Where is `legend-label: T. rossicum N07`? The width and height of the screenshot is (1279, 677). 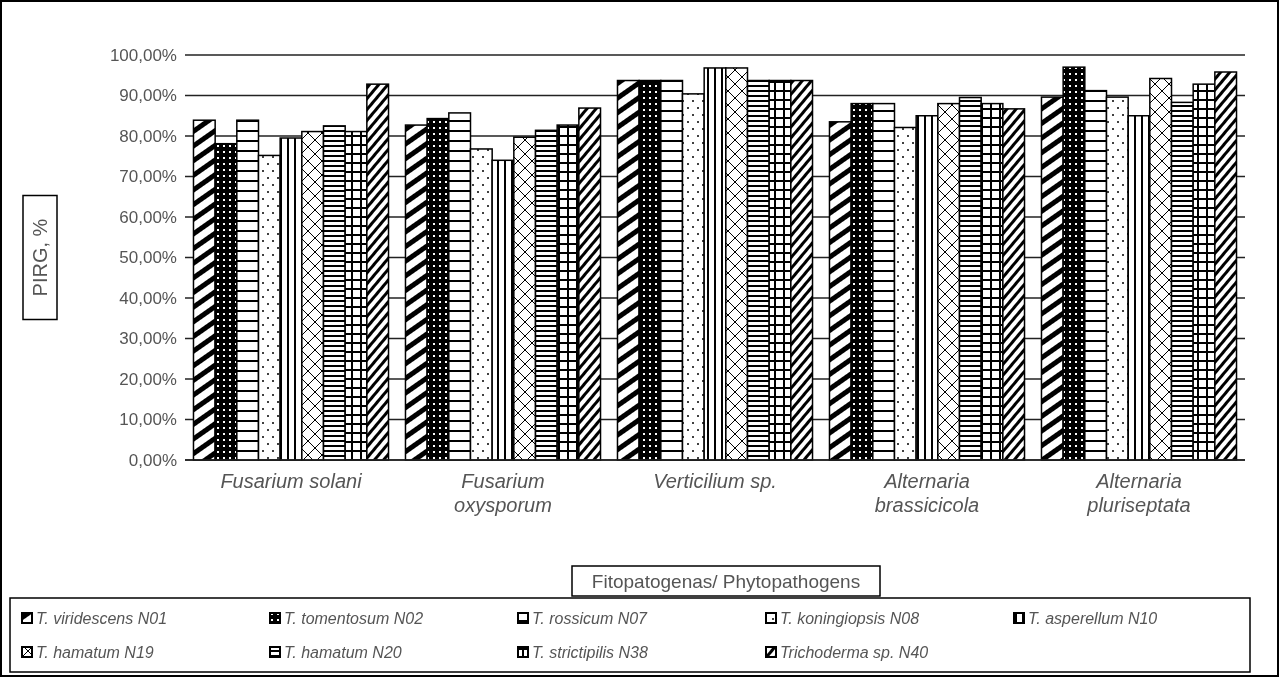 legend-label: T. rossicum N07 is located at coordinates (590, 618).